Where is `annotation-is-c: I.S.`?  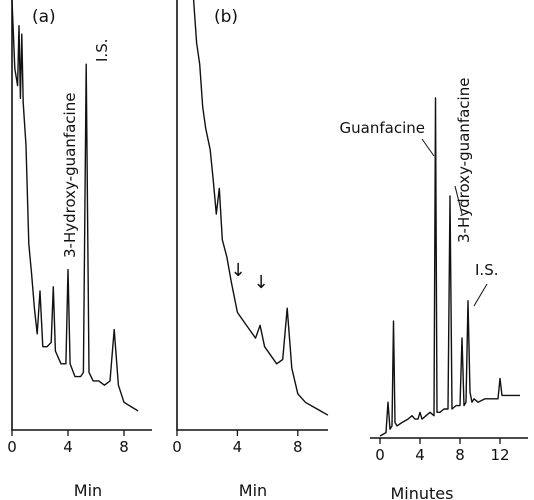
annotation-is-c: I.S. is located at coordinates (486, 270).